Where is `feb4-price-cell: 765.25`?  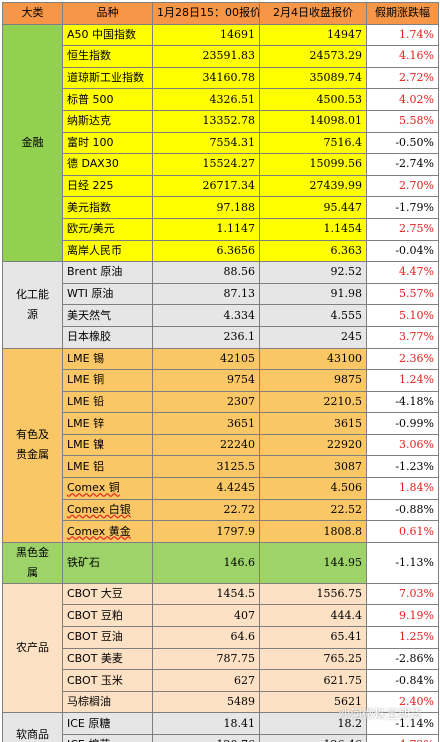
feb4-price-cell: 765.25 is located at coordinates (313, 659).